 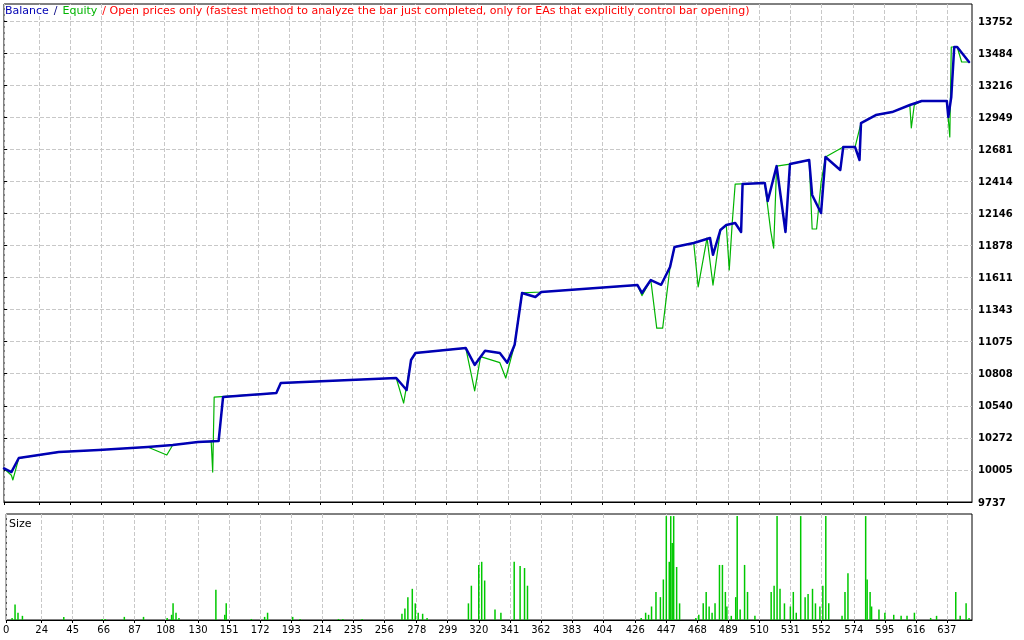 What do you see at coordinates (260, 629) in the screenshot?
I see `x-tick-label: 172` at bounding box center [260, 629].